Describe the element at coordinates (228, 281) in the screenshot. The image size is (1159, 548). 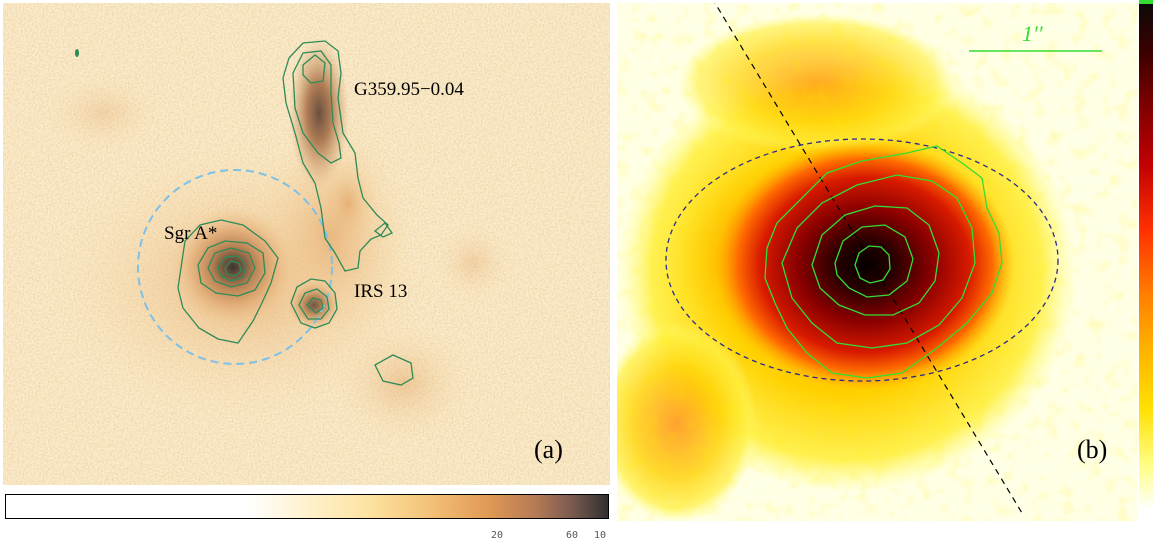
I see `sgra-contours` at that location.